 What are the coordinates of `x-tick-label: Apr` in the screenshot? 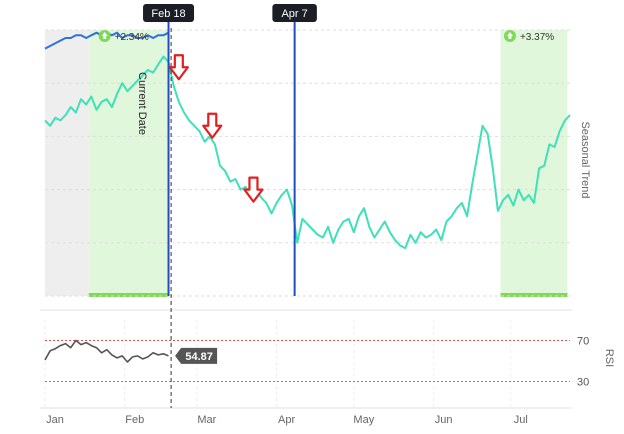 It's located at (286, 420).